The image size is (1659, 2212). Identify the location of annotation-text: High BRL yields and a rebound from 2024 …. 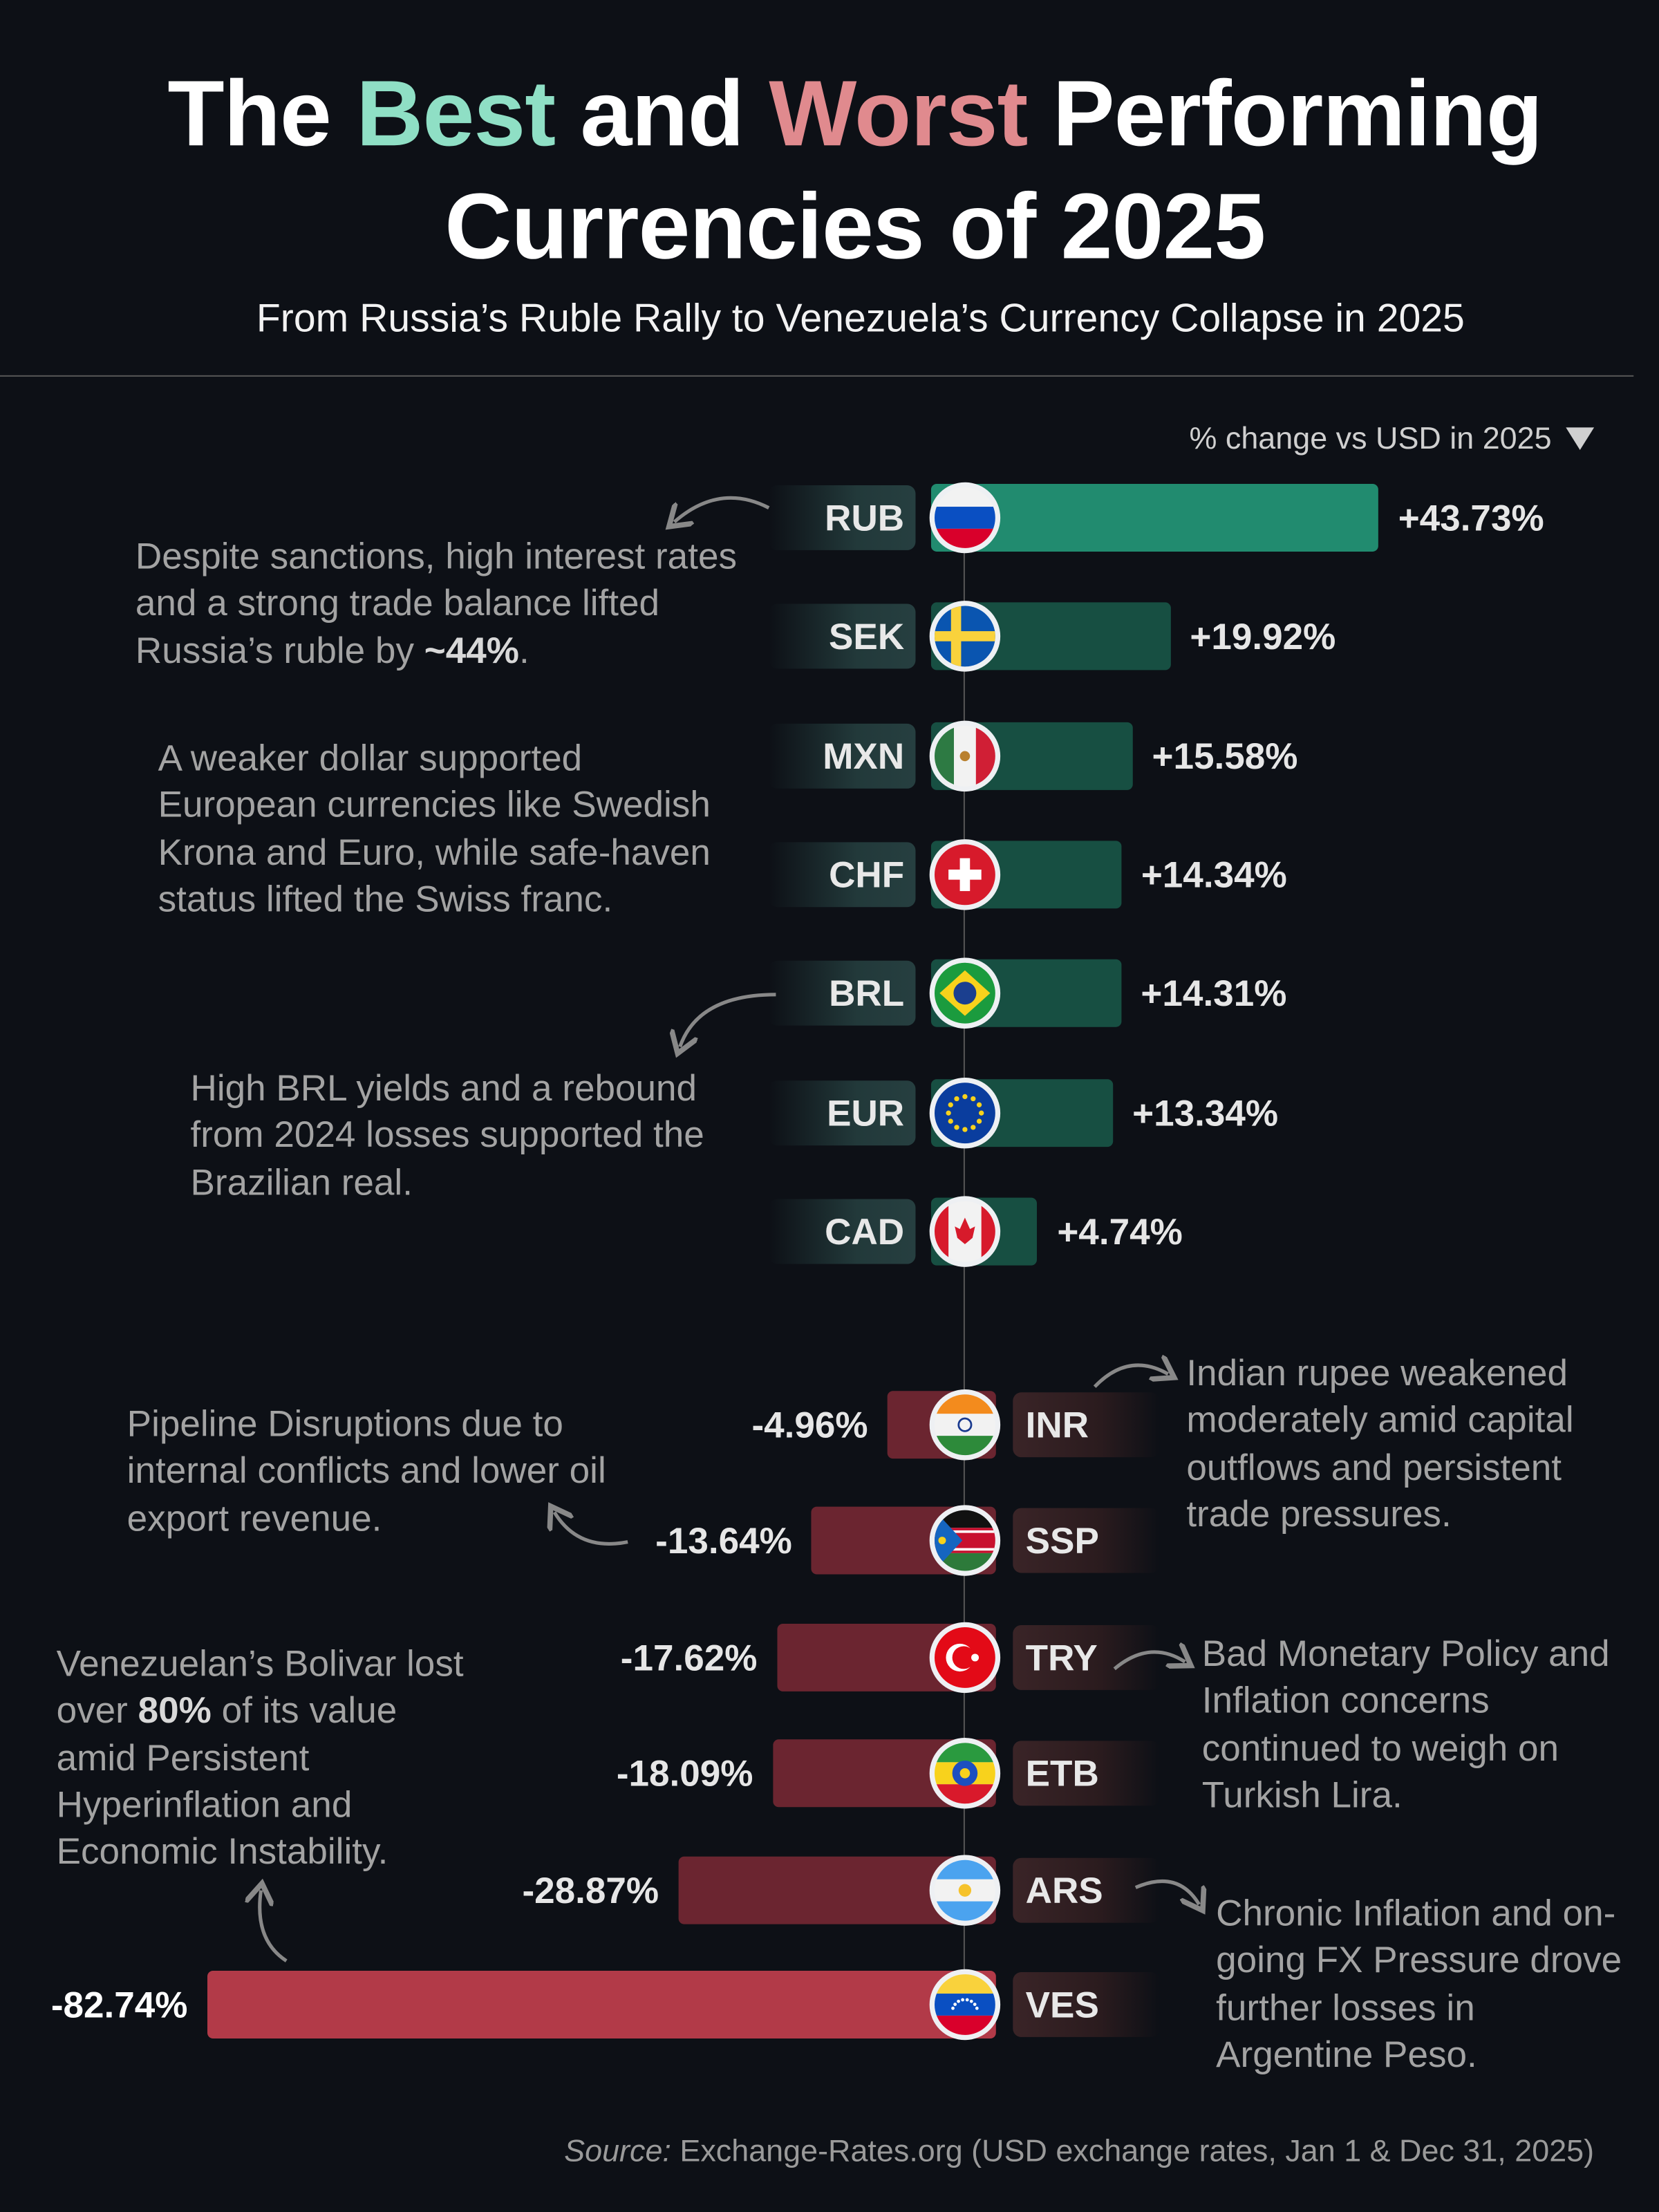
(447, 1134).